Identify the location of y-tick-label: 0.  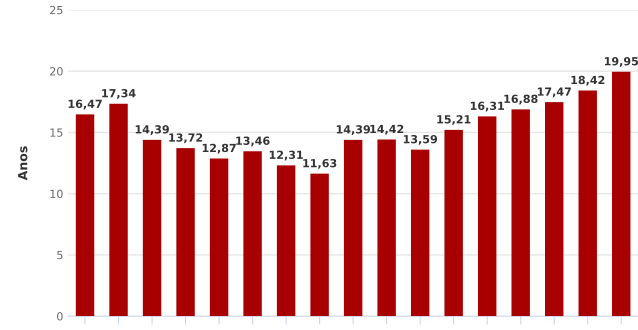
(60, 316).